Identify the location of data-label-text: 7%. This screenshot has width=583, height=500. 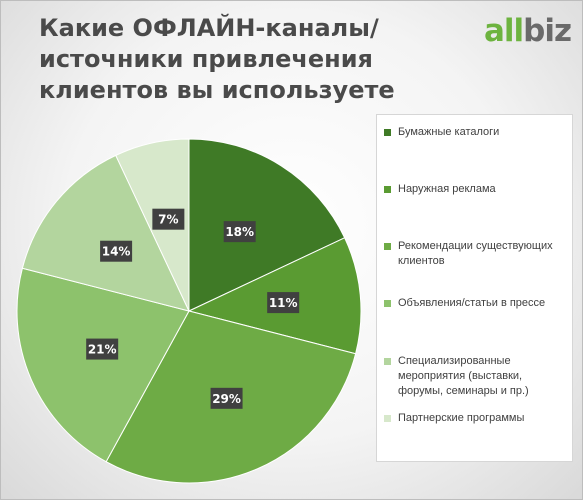
(168, 220).